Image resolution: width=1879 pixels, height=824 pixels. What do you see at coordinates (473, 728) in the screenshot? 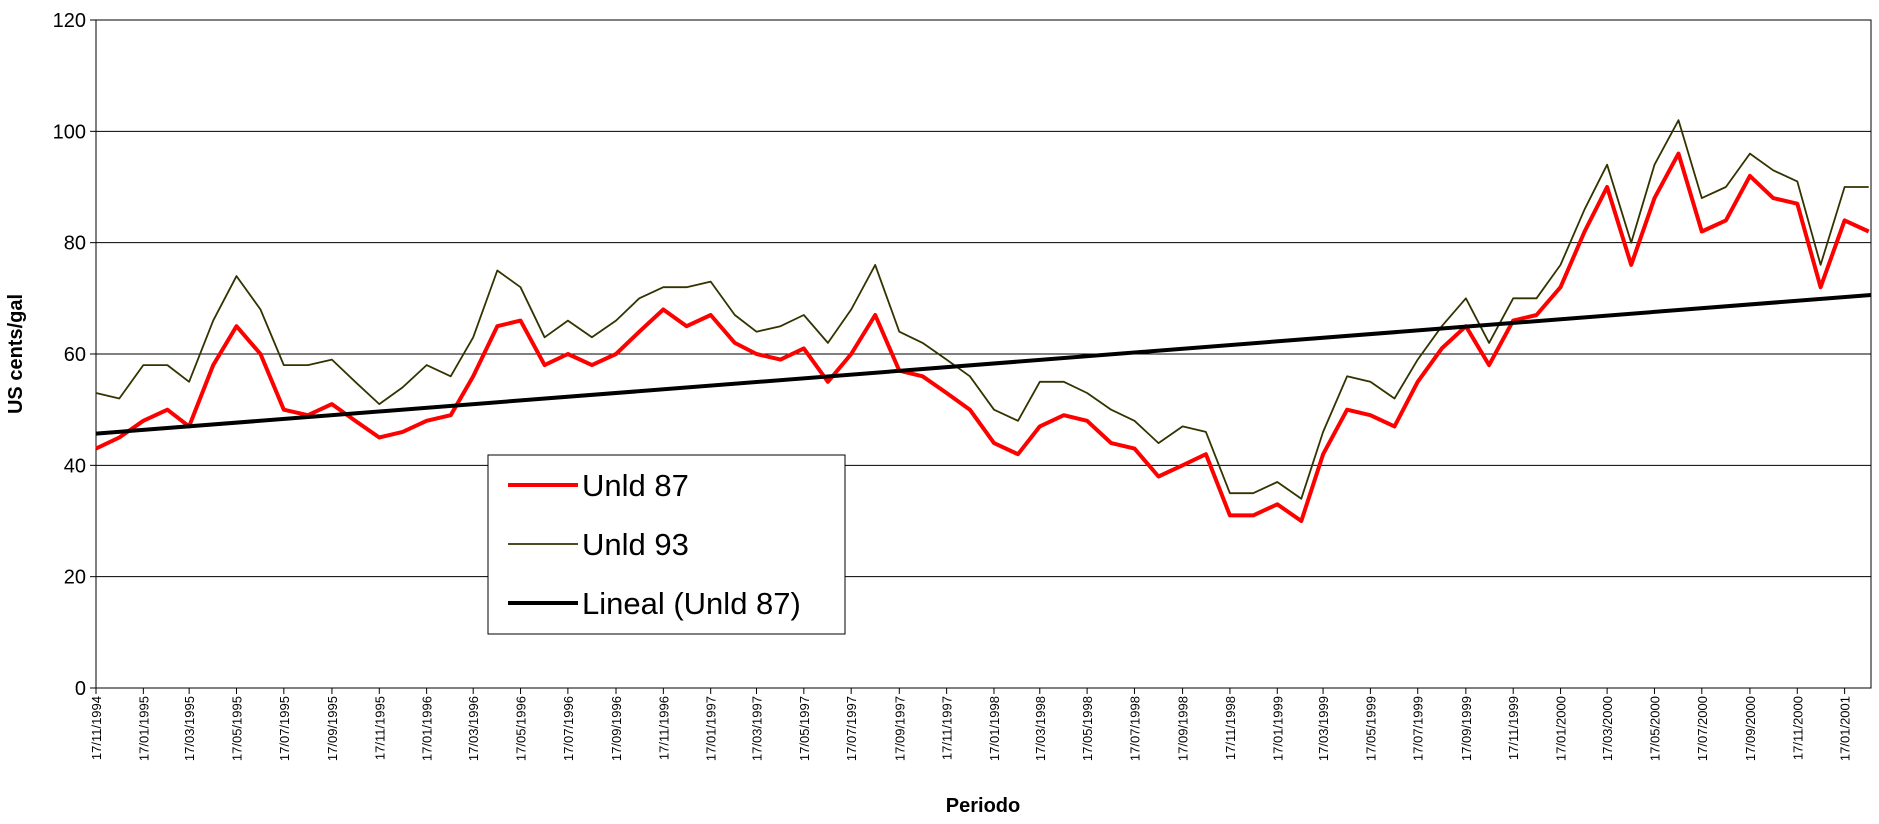
I see `x-tick-label: 17/03/1996` at bounding box center [473, 728].